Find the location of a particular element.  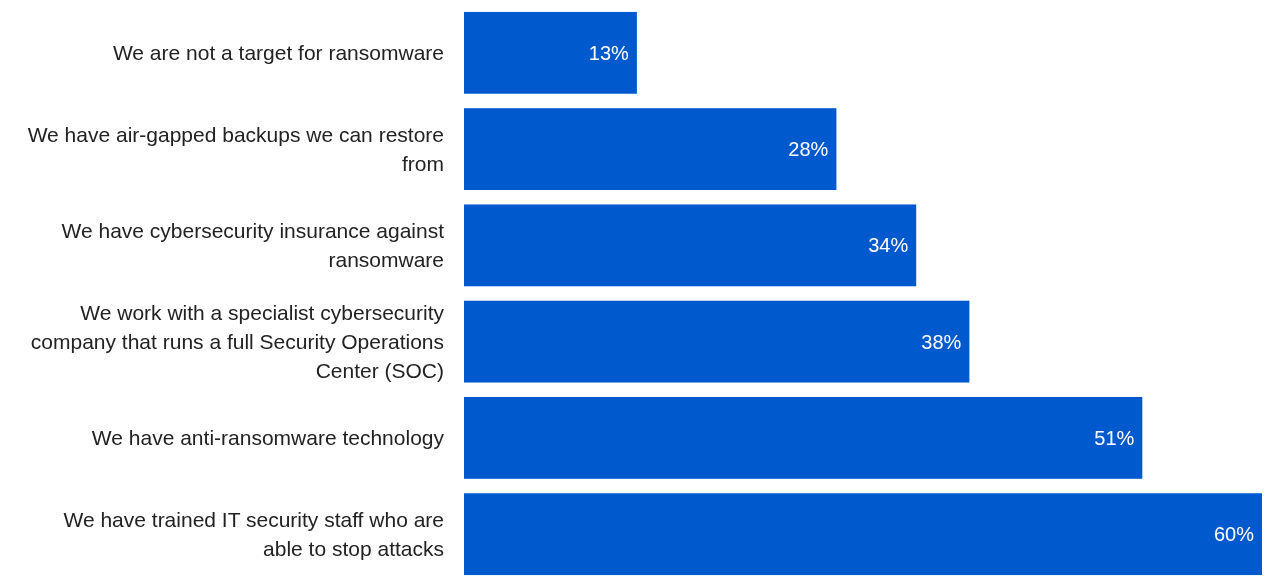

y-tick-label: We are not a target for ransomware is located at coordinates (278, 53).